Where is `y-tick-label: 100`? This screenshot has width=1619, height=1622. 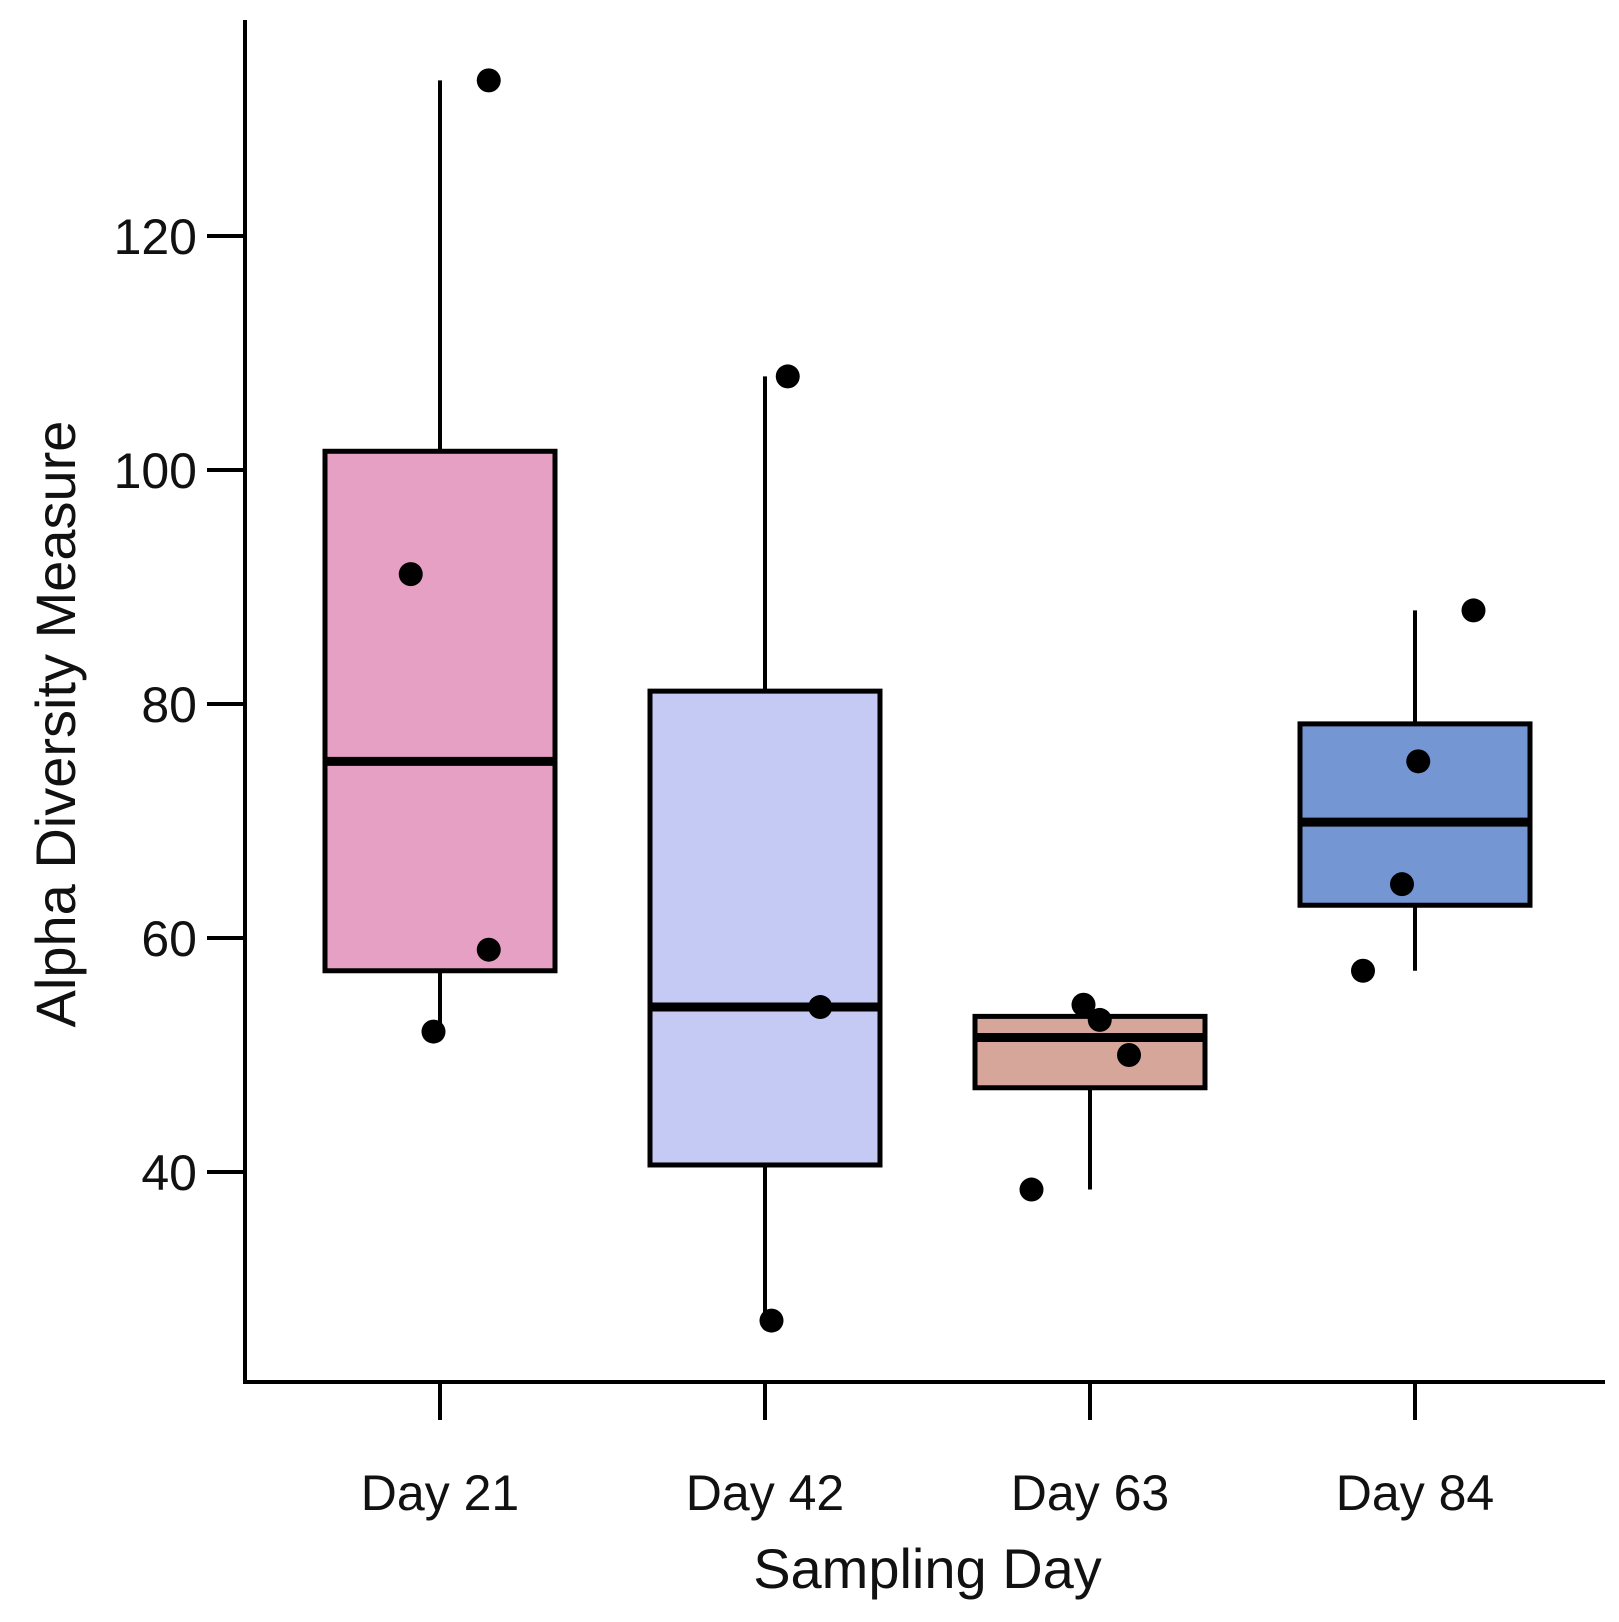 y-tick-label: 100 is located at coordinates (155, 471).